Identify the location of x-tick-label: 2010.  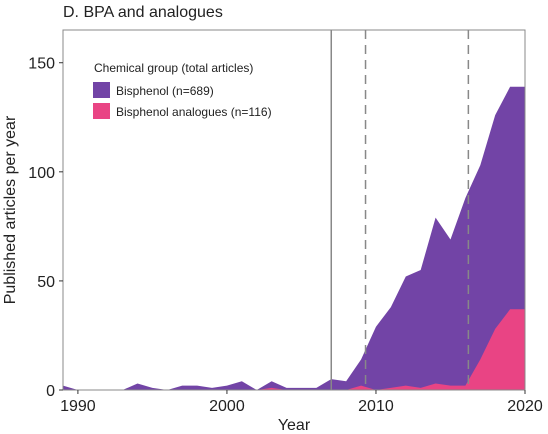
(376, 406).